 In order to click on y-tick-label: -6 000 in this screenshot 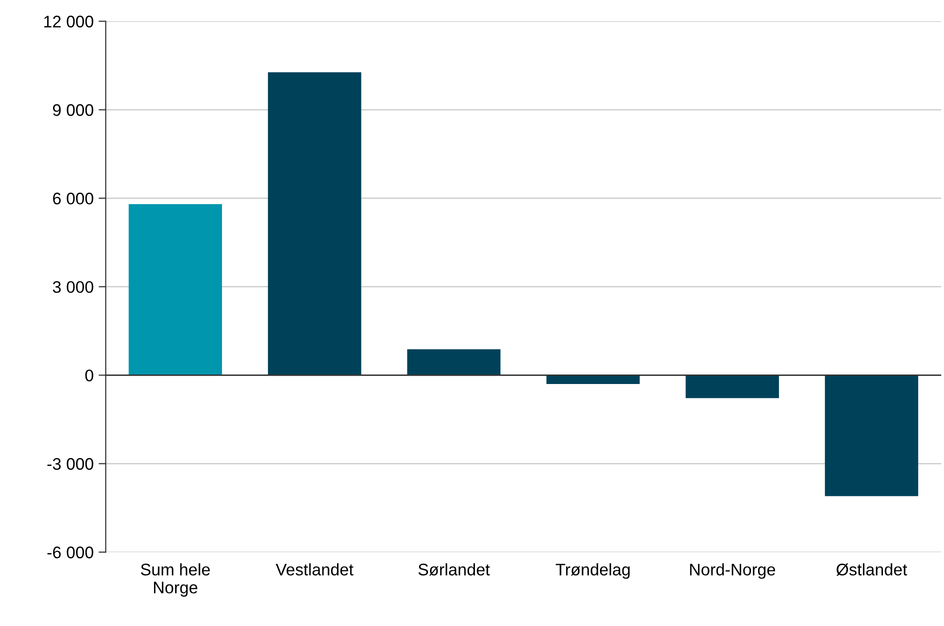, I will do `click(70, 552)`.